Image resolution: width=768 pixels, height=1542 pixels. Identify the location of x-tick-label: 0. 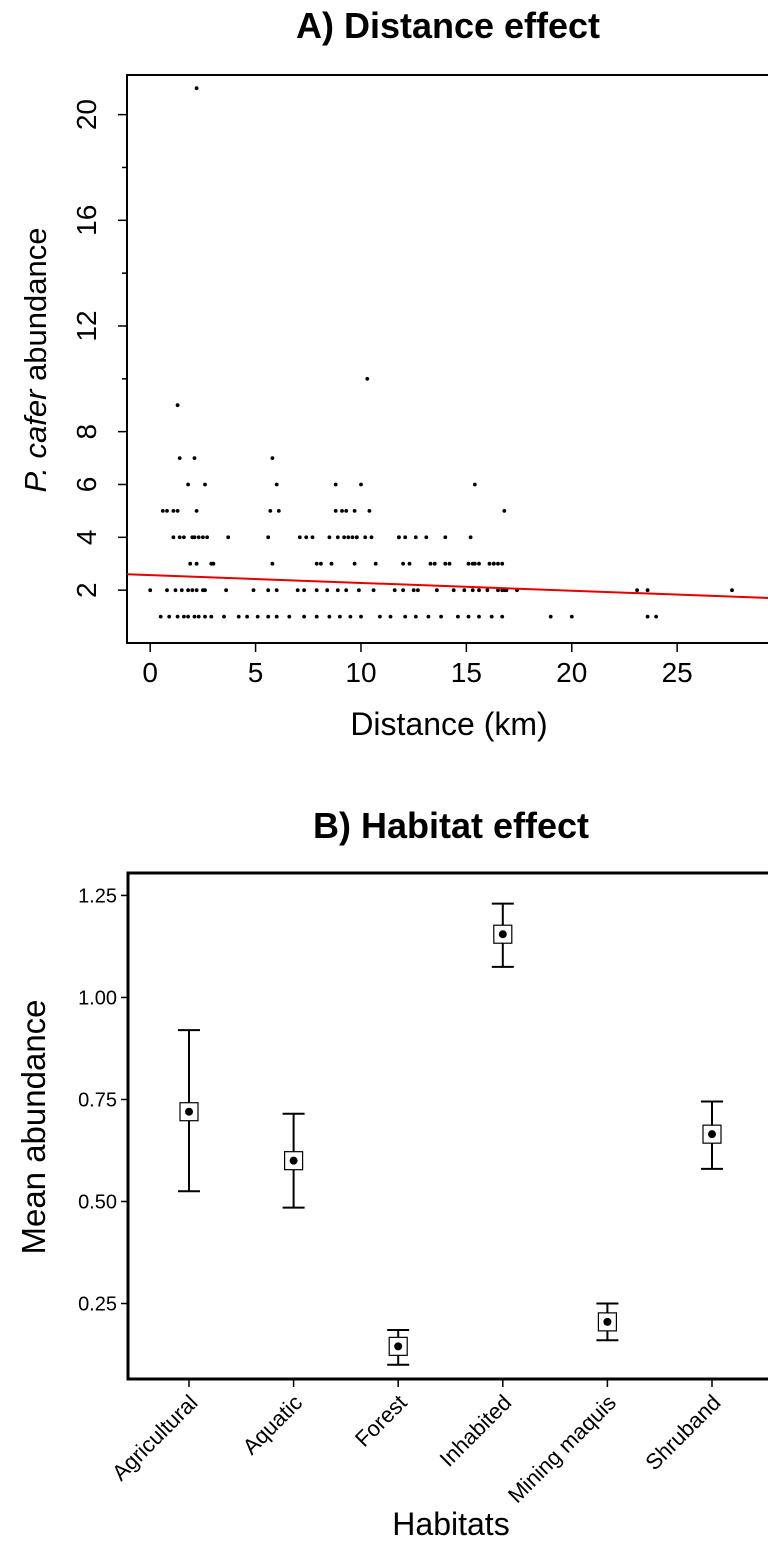
(150, 672).